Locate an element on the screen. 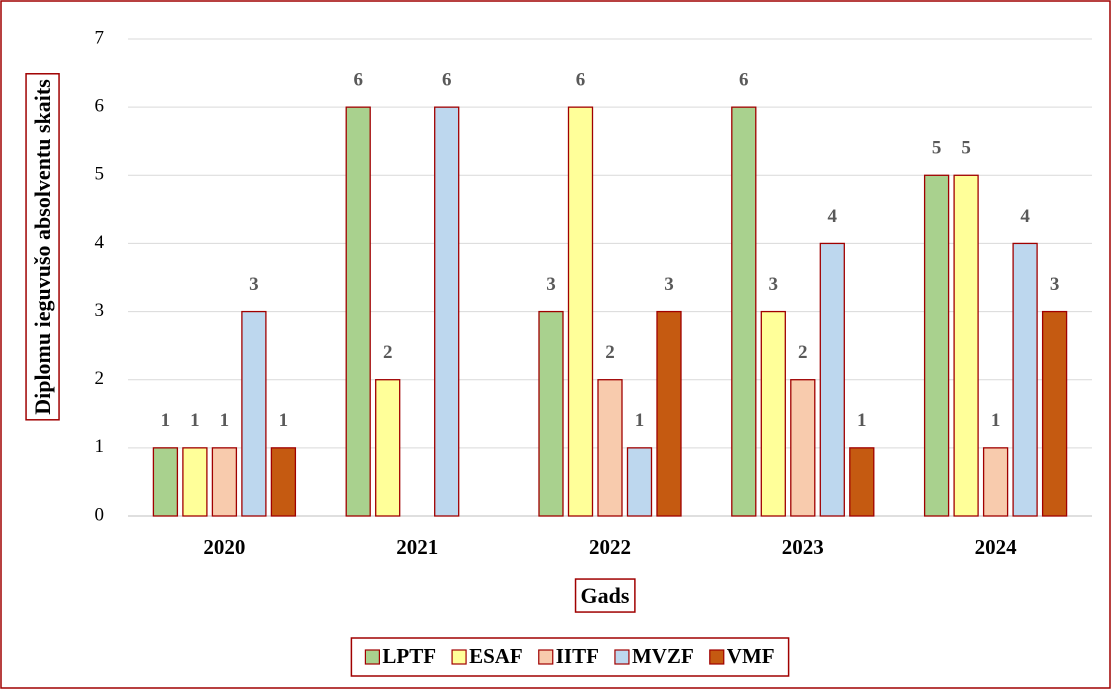 The width and height of the screenshot is (1111, 689). y-tick-label: 7 is located at coordinates (100, 37).